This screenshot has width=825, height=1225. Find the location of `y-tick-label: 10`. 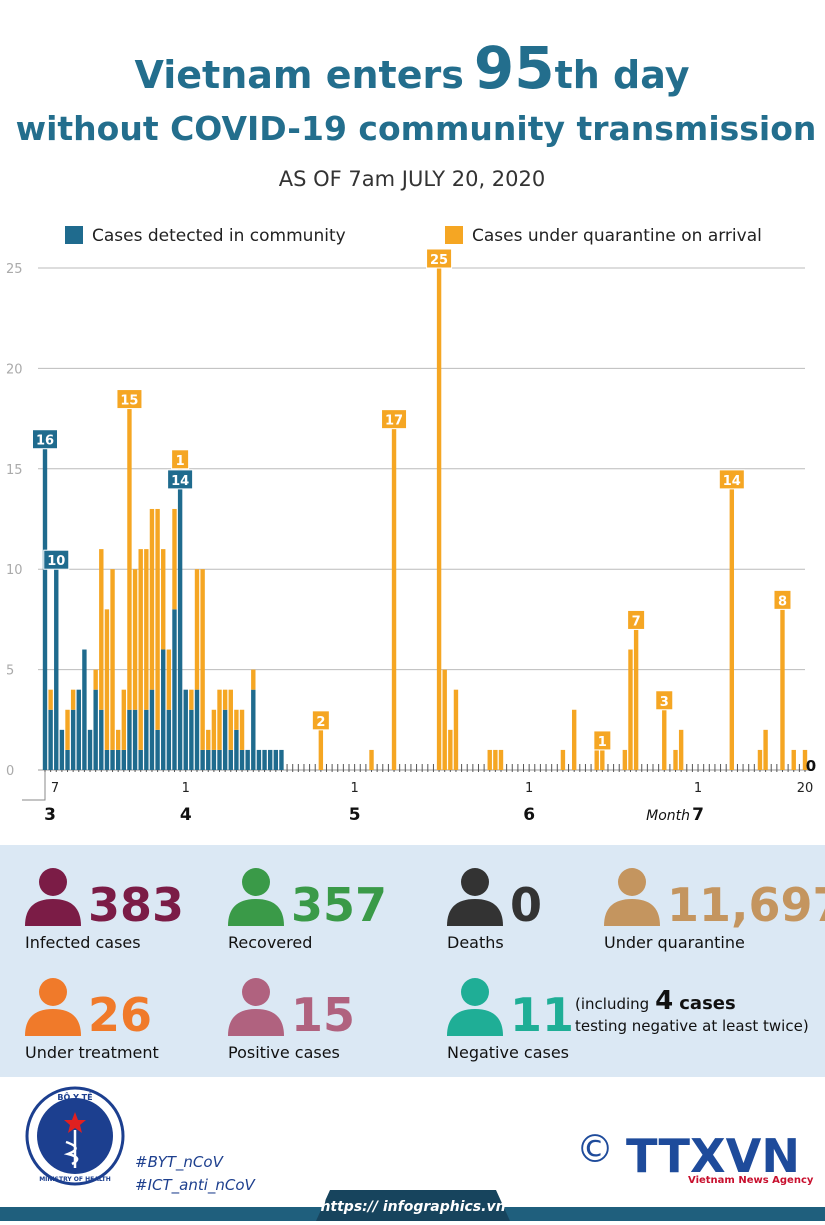

y-tick-label: 10 is located at coordinates (14, 570).